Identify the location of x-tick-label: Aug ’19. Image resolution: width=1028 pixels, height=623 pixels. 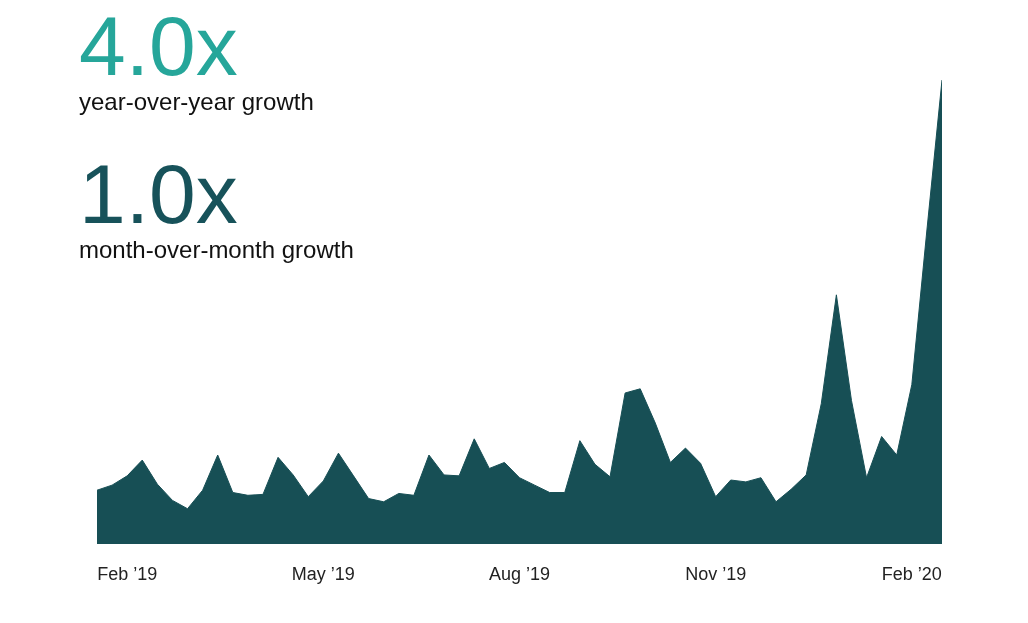
(519, 573).